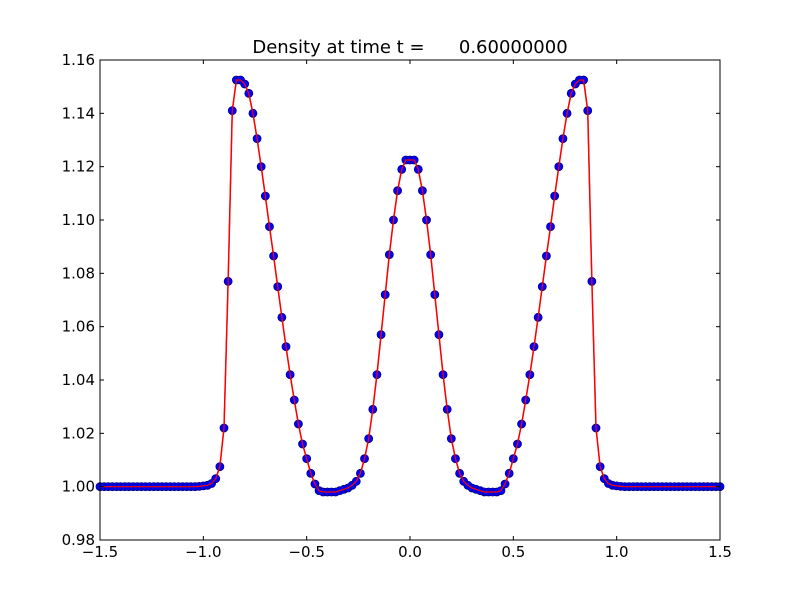 This screenshot has width=800, height=600. Describe the element at coordinates (100, 552) in the screenshot. I see `x-tick-label: −1.5` at that location.